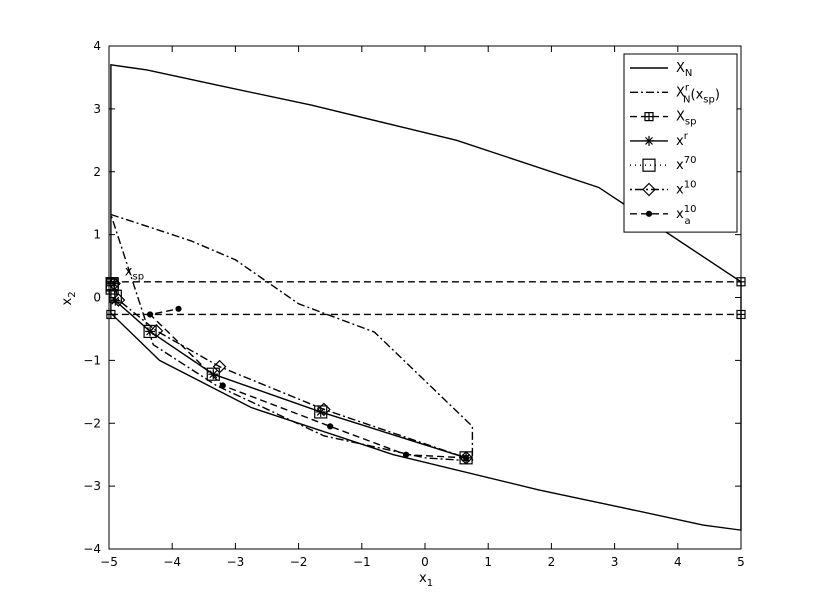 This screenshot has height=616, width=822. What do you see at coordinates (92, 360) in the screenshot?
I see `y-tick-label: −1` at bounding box center [92, 360].